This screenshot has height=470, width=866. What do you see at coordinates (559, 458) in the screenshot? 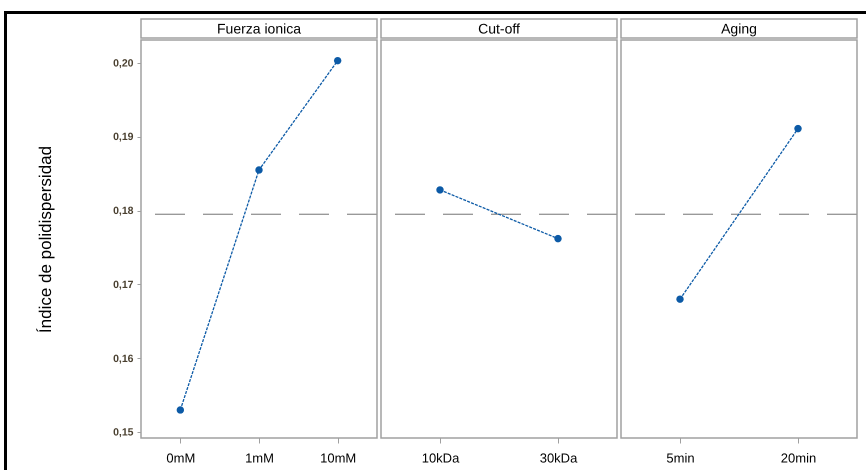
I see `x-tick-label: 30kDa` at bounding box center [559, 458].